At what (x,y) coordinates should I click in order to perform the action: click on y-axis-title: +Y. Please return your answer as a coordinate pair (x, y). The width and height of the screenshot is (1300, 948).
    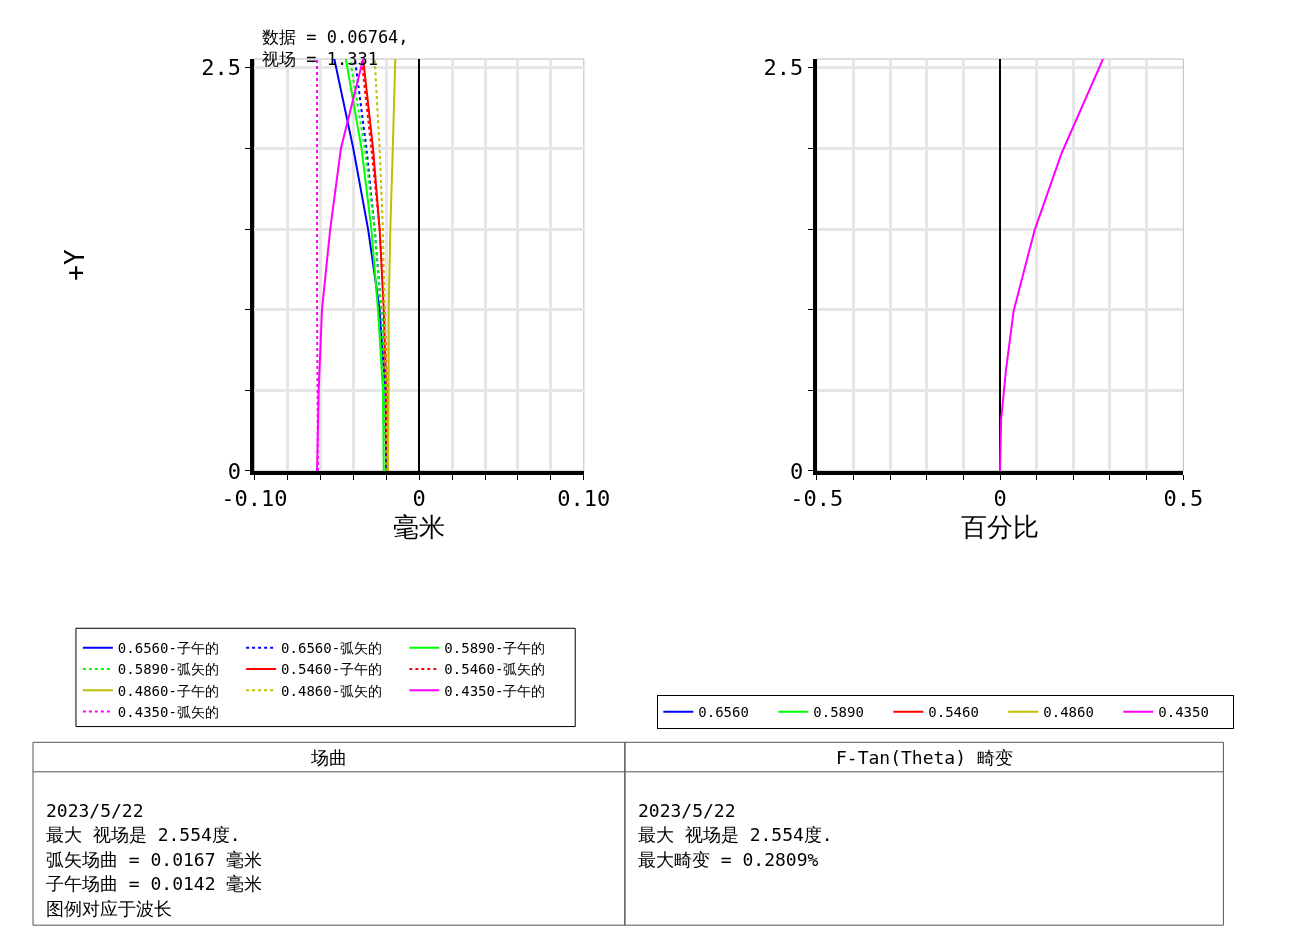
    Looking at the image, I should click on (75, 265).